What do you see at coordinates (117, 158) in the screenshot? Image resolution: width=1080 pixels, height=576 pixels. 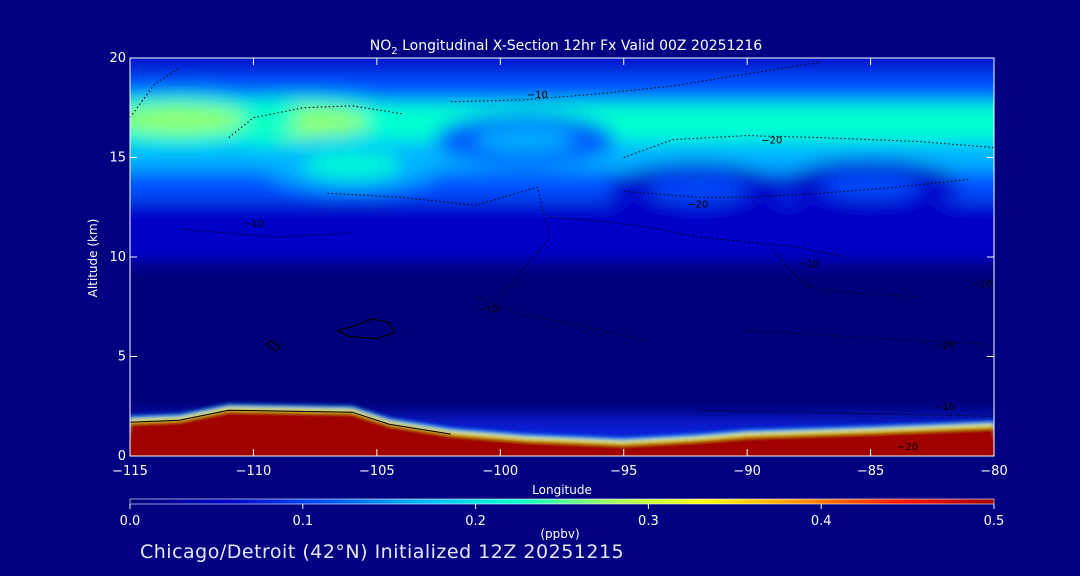 I see `y-tick-label: 15` at bounding box center [117, 158].